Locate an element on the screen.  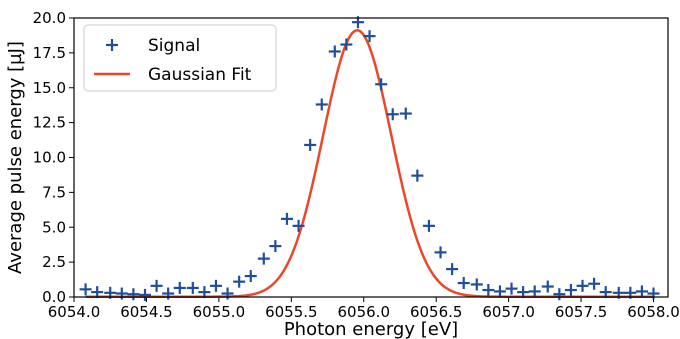
legend-signal-marker is located at coordinates (112, 45).